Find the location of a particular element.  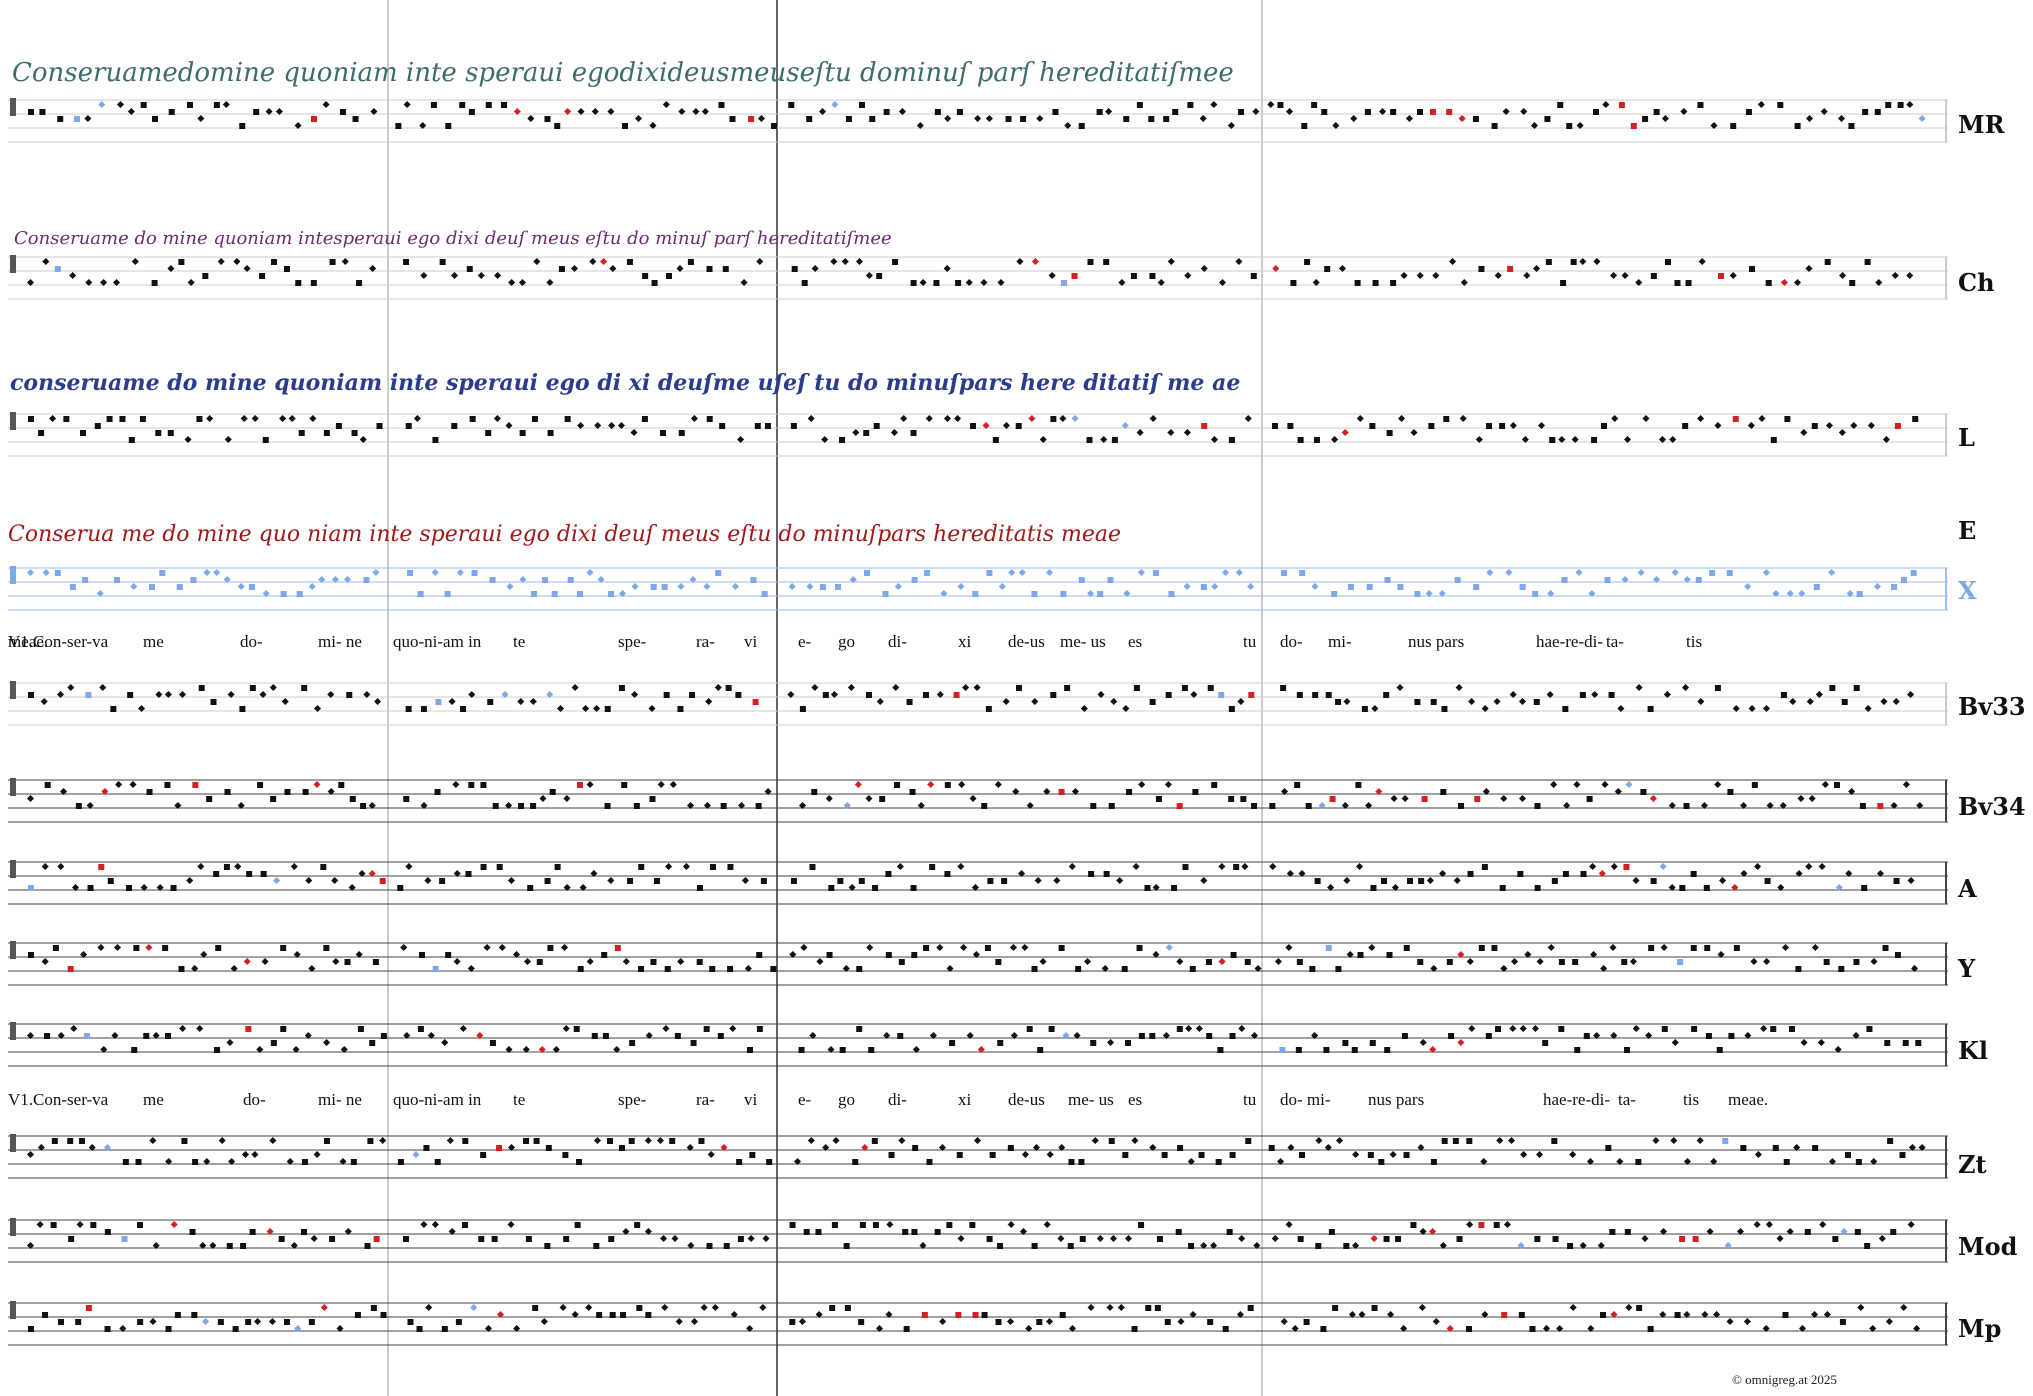

lyric-syllable: es is located at coordinates (1135, 641).